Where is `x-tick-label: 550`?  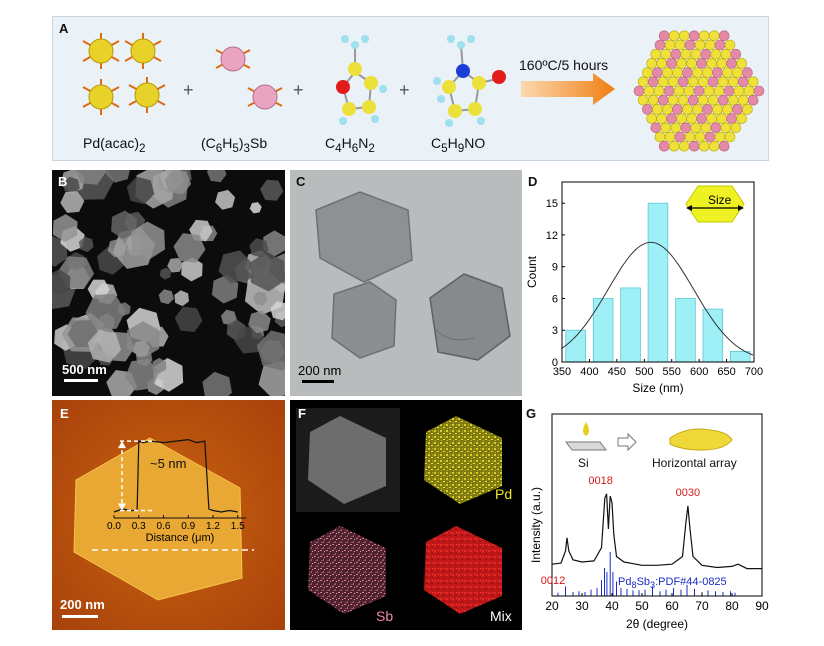 x-tick-label: 550 is located at coordinates (672, 372).